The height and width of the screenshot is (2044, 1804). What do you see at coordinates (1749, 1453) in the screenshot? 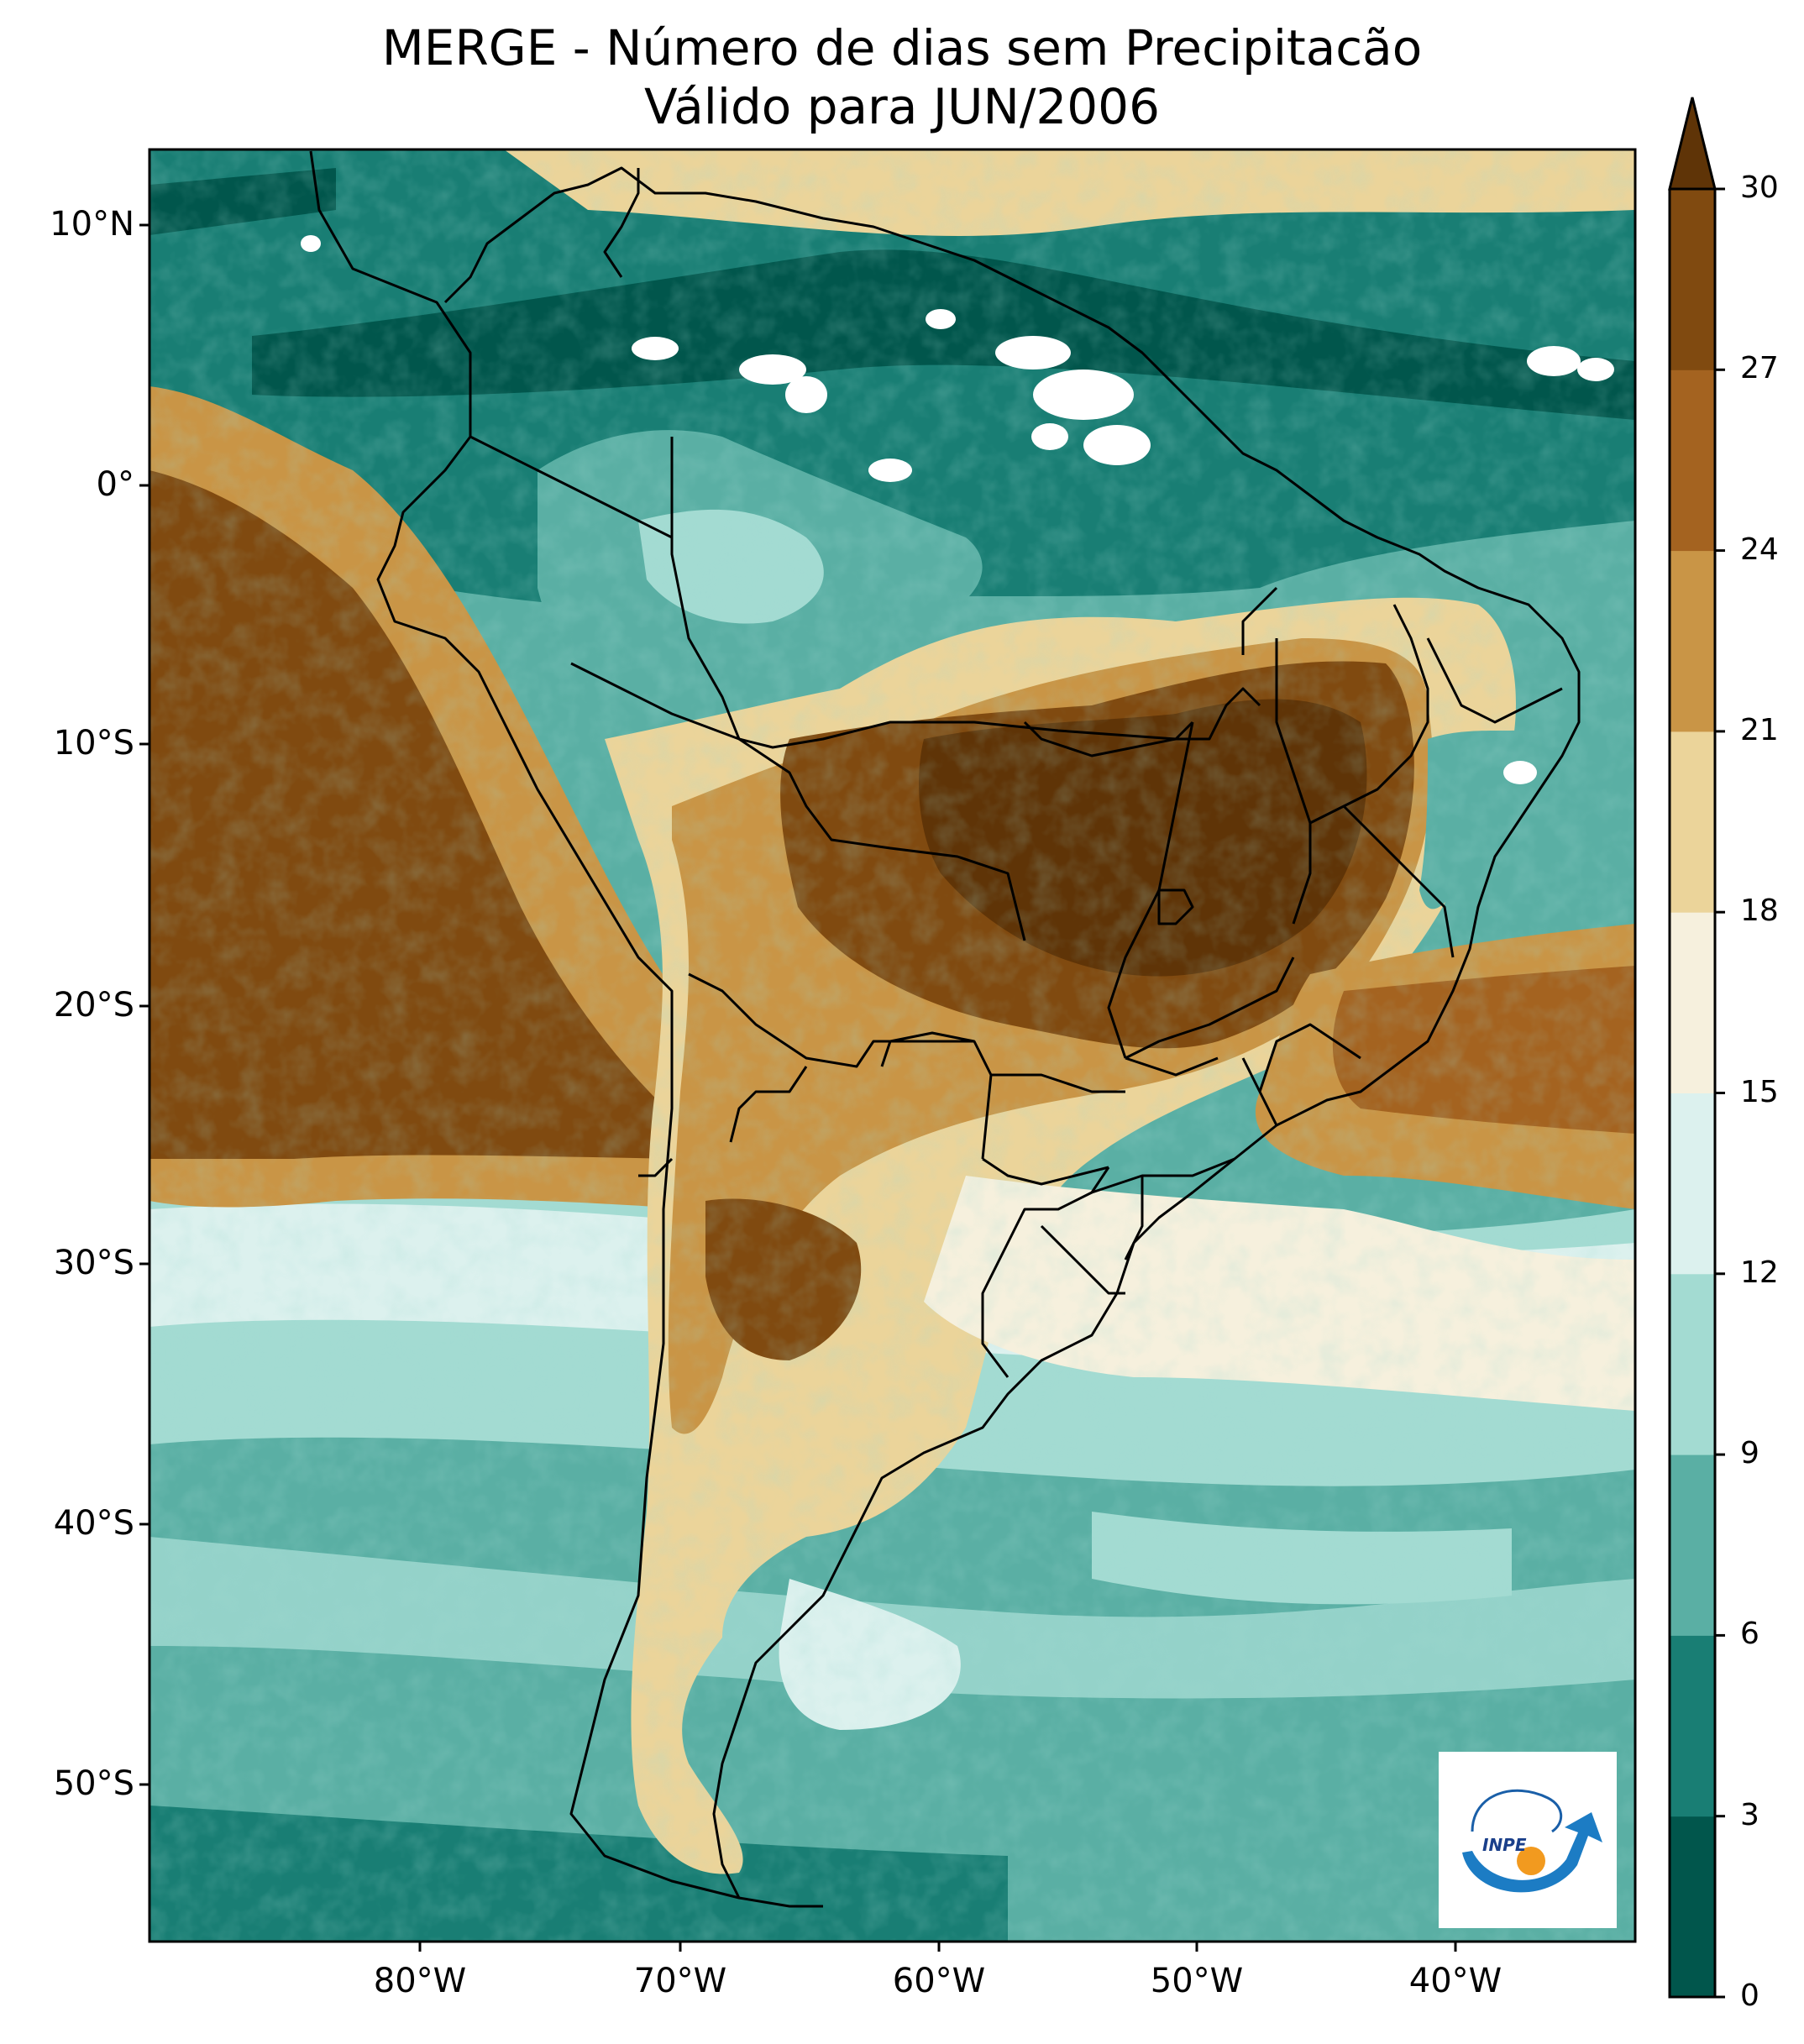
I see `colorbar-tick-label: 9` at bounding box center [1749, 1453].